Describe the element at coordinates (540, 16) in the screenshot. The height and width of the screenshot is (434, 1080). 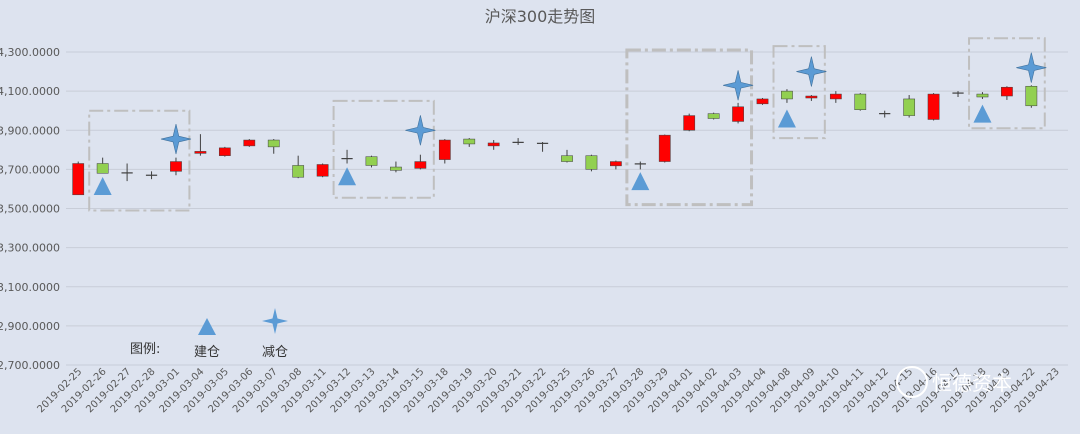
I see `chart-title: 沪深300走势图` at that location.